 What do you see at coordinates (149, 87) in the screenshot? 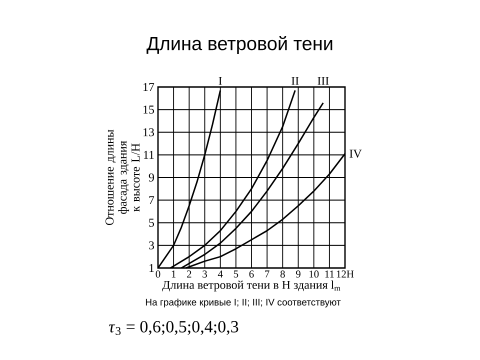
I see `y-tick-label: 17` at bounding box center [149, 87].